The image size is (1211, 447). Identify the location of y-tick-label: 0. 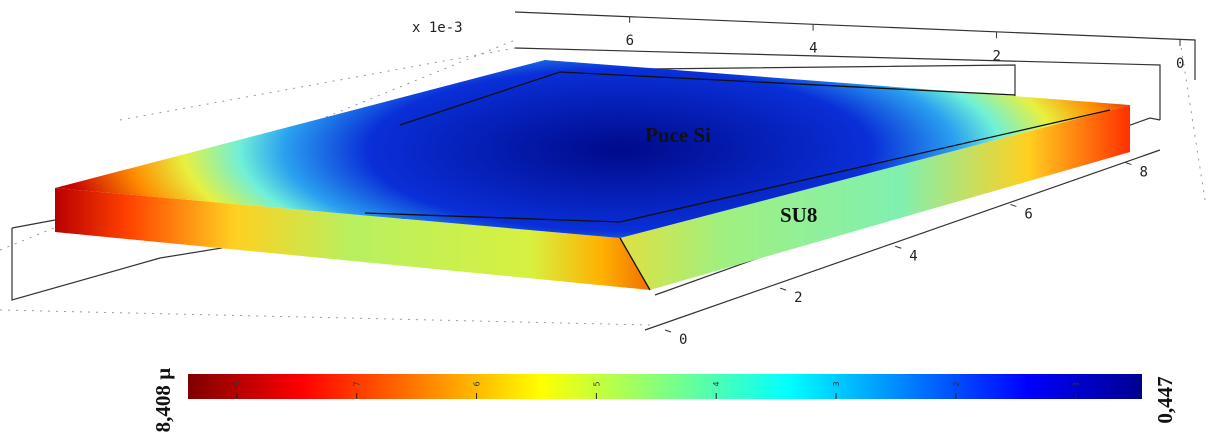
(683, 340).